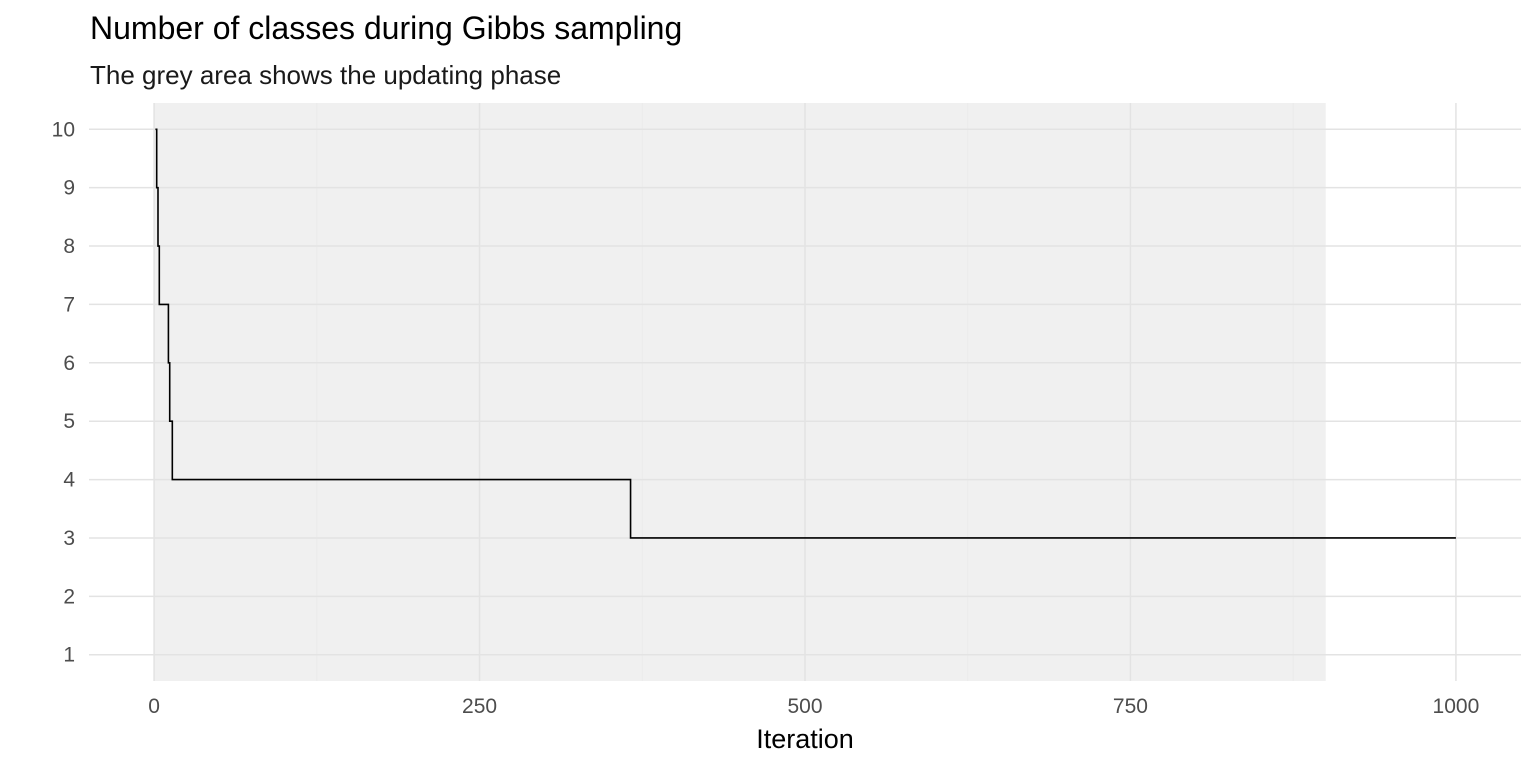 The width and height of the screenshot is (1536, 768). What do you see at coordinates (805, 739) in the screenshot?
I see `x-axis-title: Iteration` at bounding box center [805, 739].